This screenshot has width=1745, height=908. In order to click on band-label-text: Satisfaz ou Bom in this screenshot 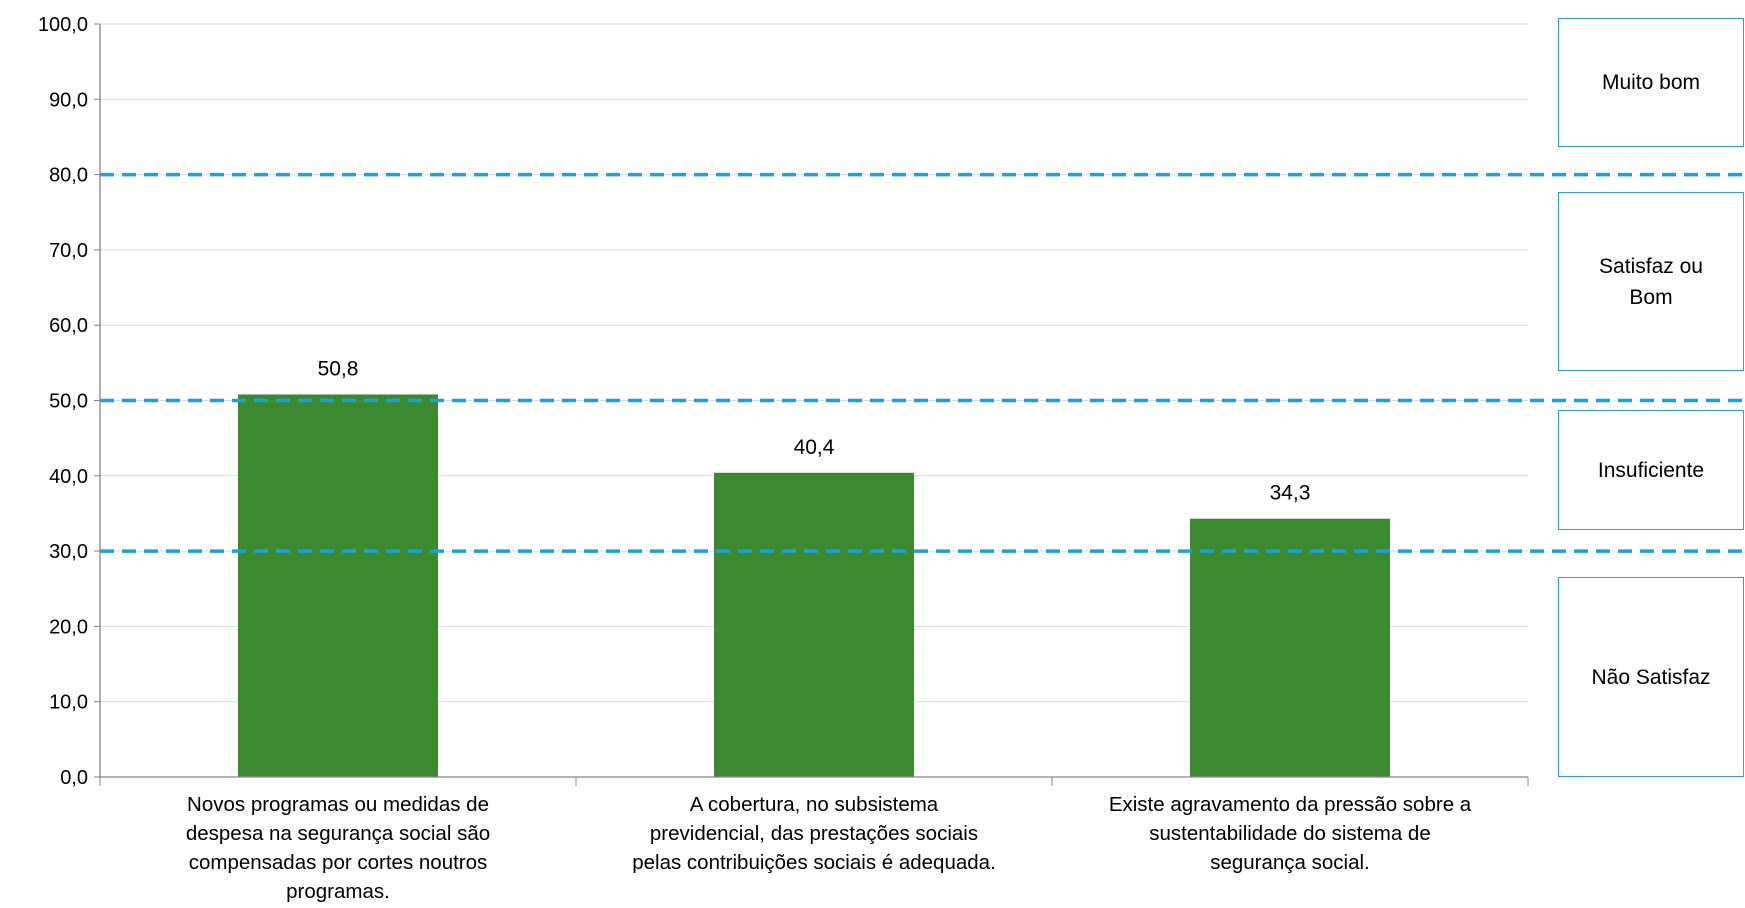, I will do `click(1651, 281)`.